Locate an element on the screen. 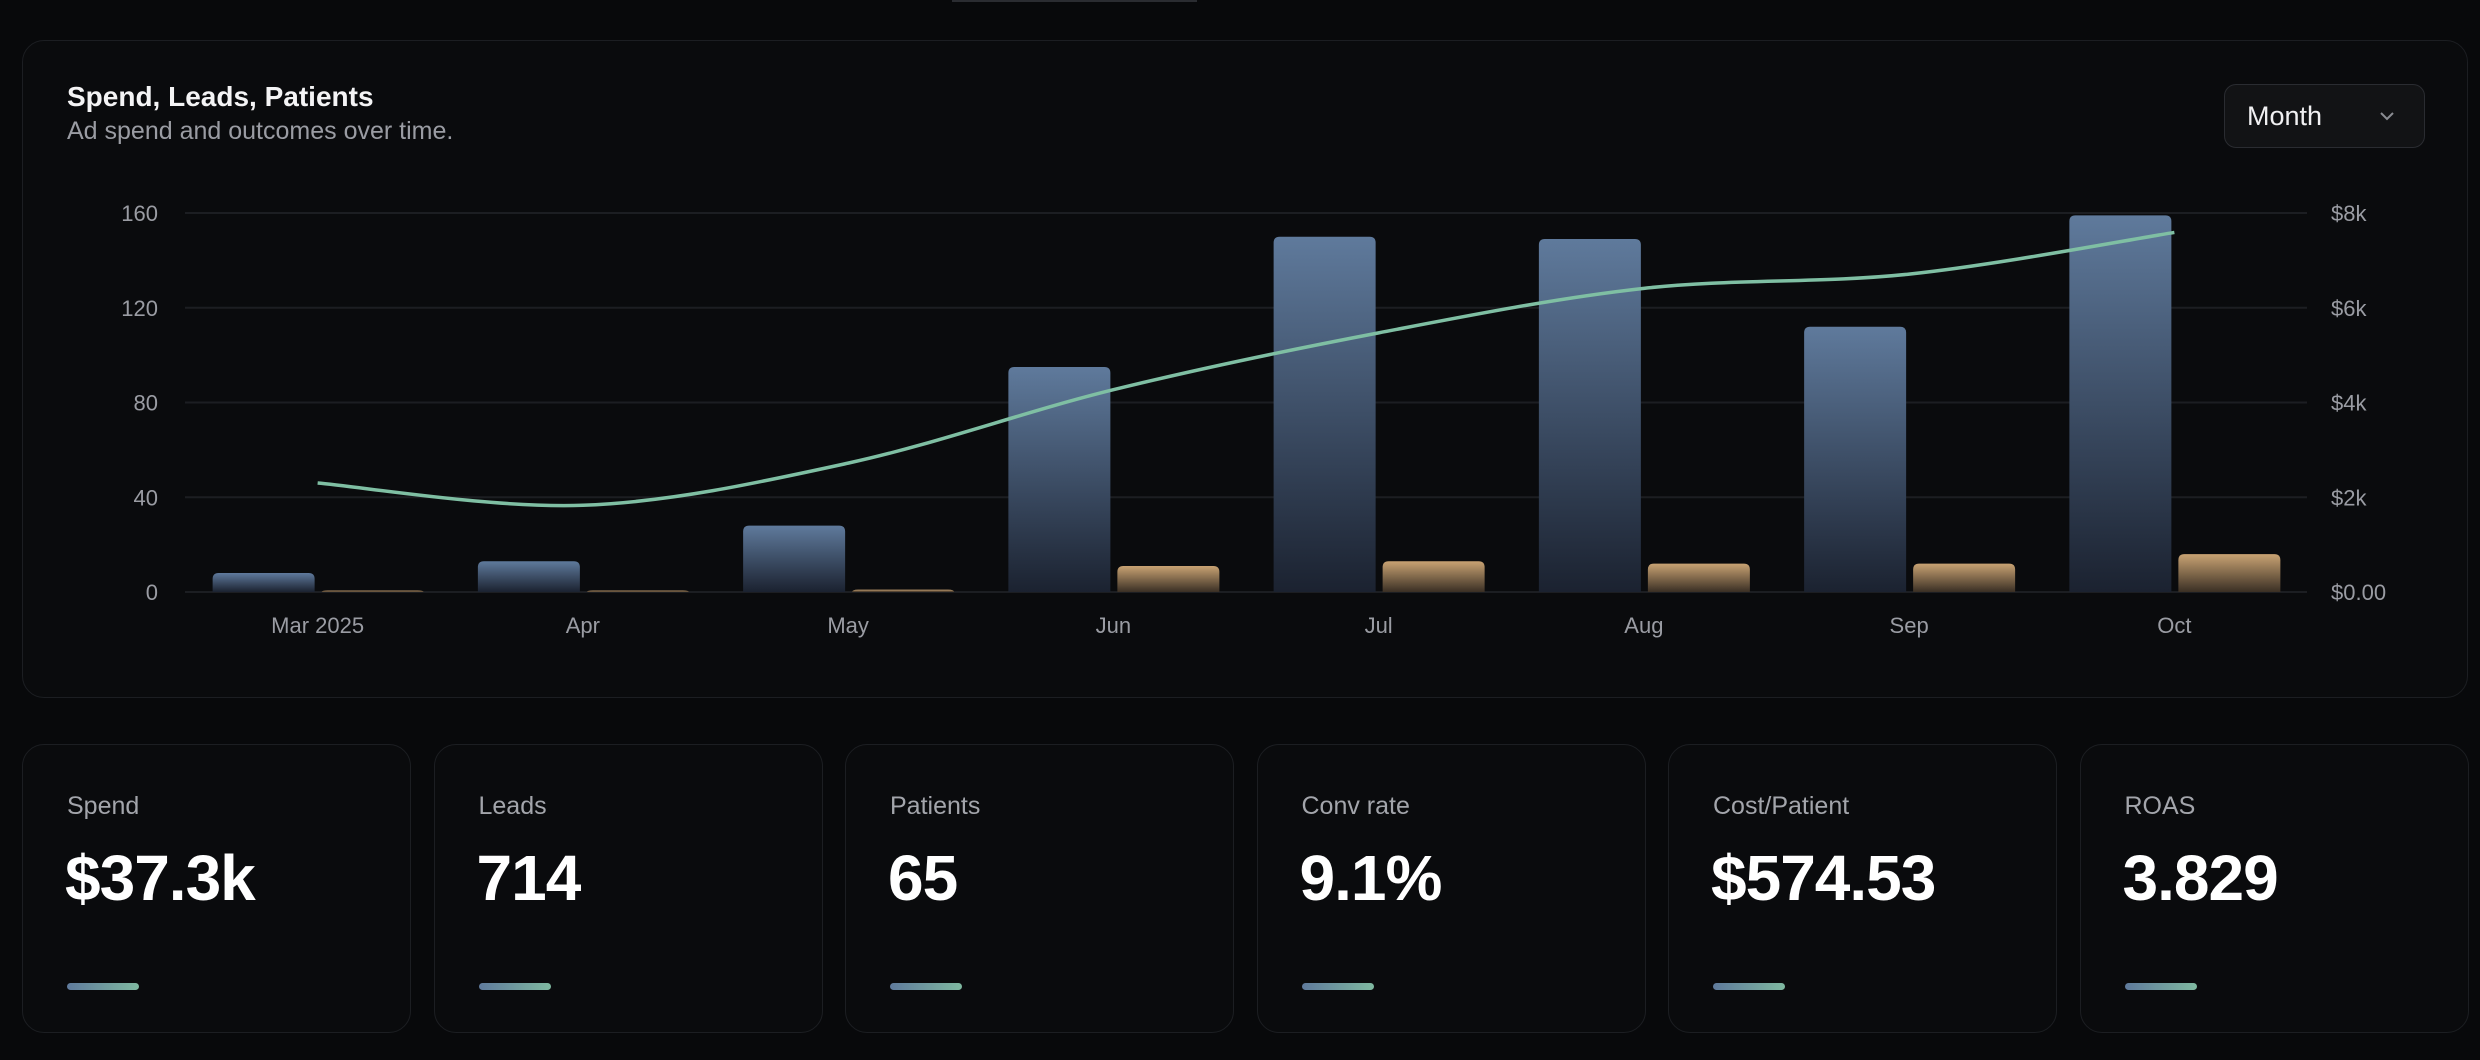 This screenshot has width=2480, height=1060. stat-card-roas: ROAS 3.829 is located at coordinates (2274, 888).